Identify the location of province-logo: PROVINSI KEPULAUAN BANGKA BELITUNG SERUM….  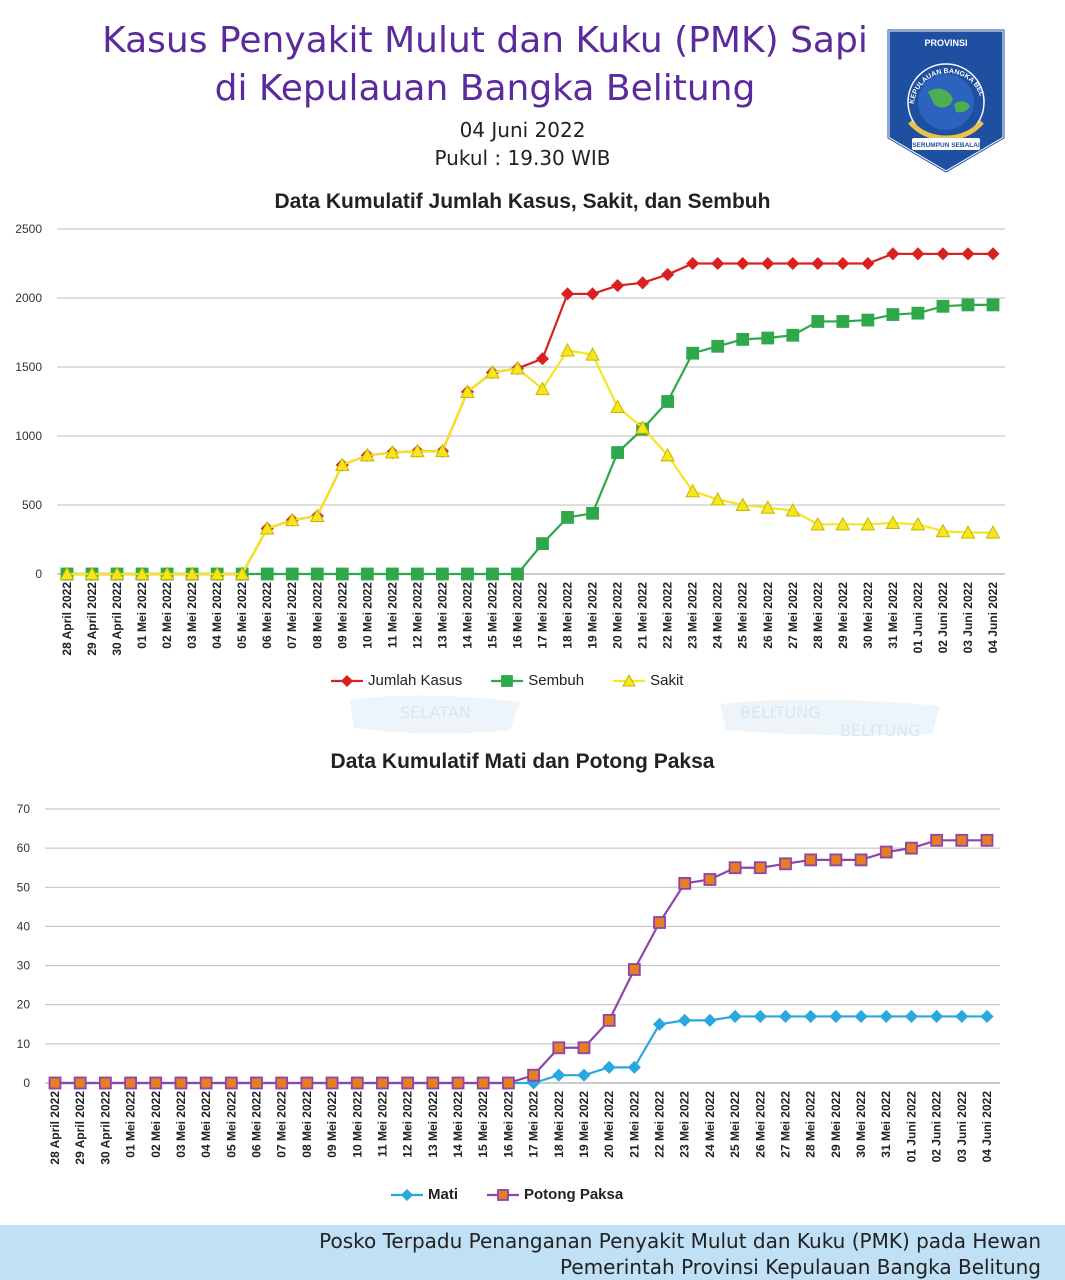
(945, 100).